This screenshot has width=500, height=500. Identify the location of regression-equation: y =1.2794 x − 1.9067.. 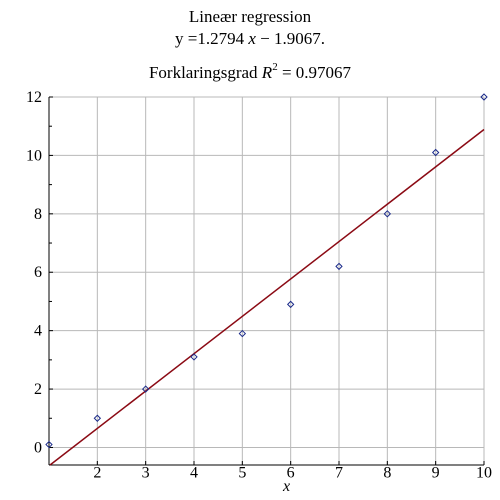
(250, 39).